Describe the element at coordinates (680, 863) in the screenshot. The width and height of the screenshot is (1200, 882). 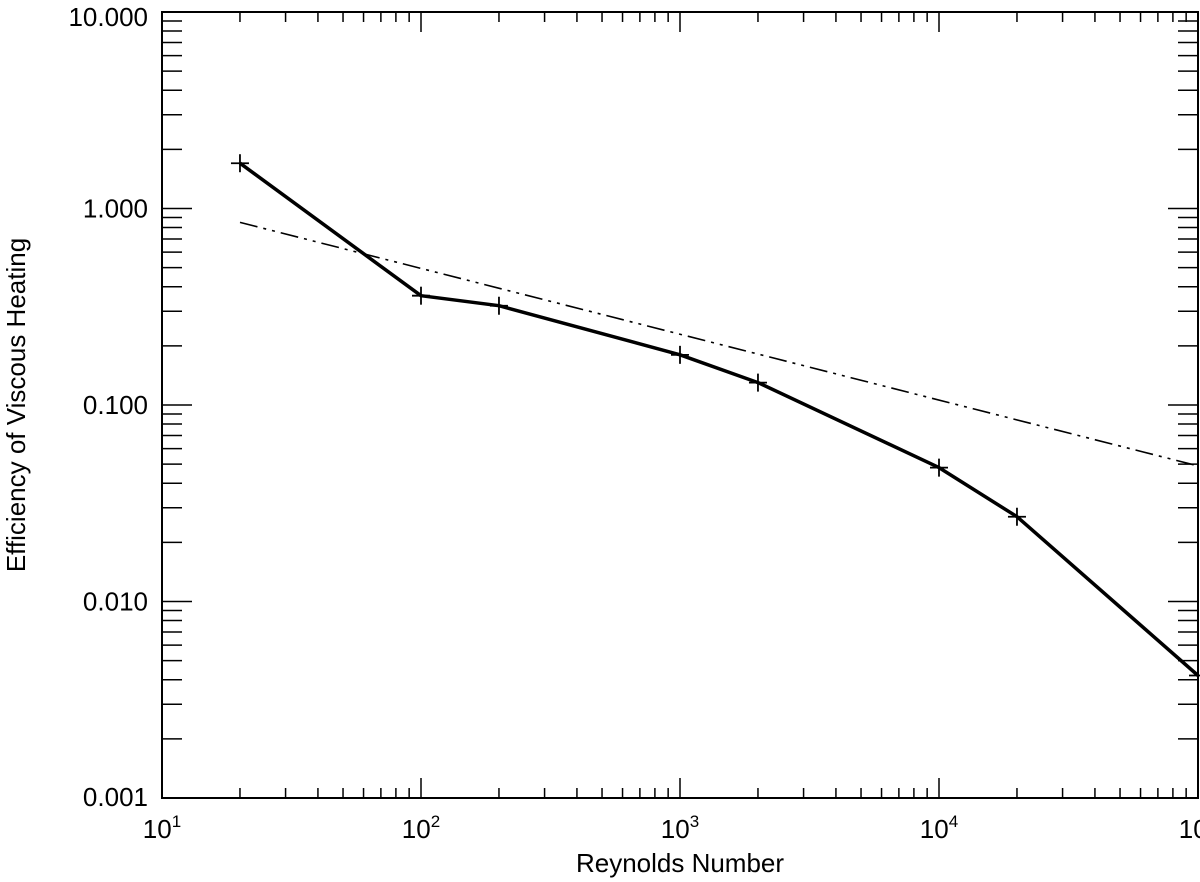
I see `x-axis-label: Reynolds Number` at that location.